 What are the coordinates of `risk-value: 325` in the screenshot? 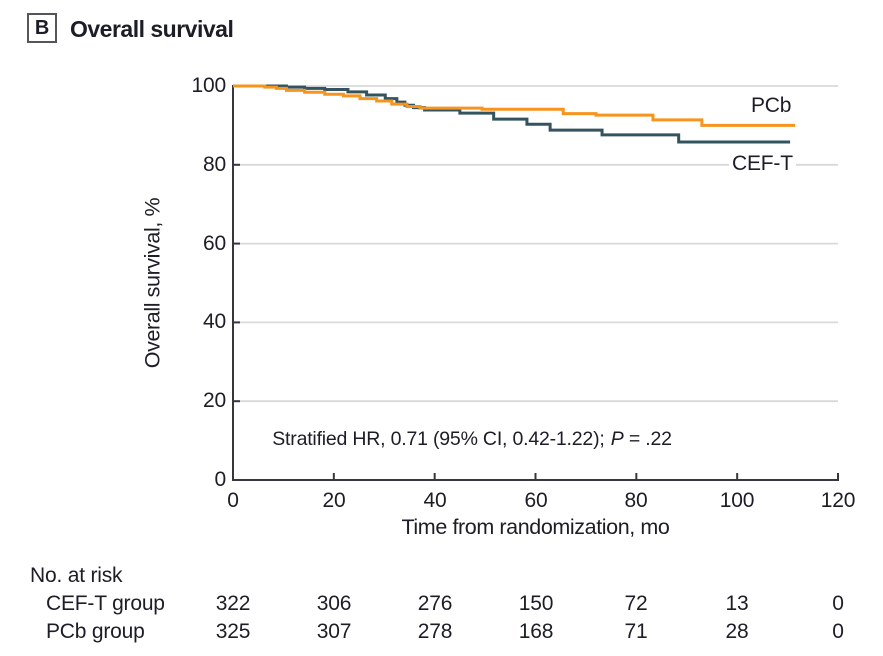 It's located at (233, 631).